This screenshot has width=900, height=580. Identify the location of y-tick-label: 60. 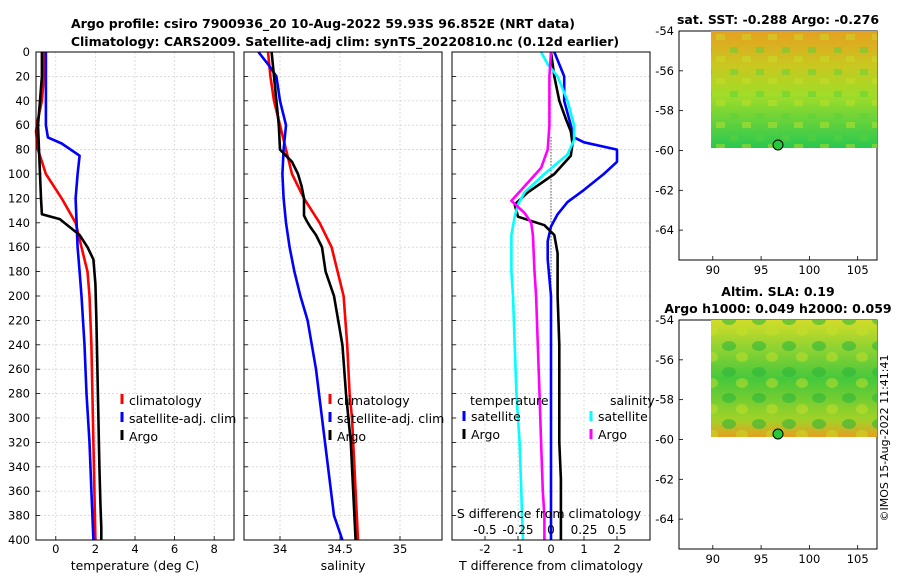
(22, 125).